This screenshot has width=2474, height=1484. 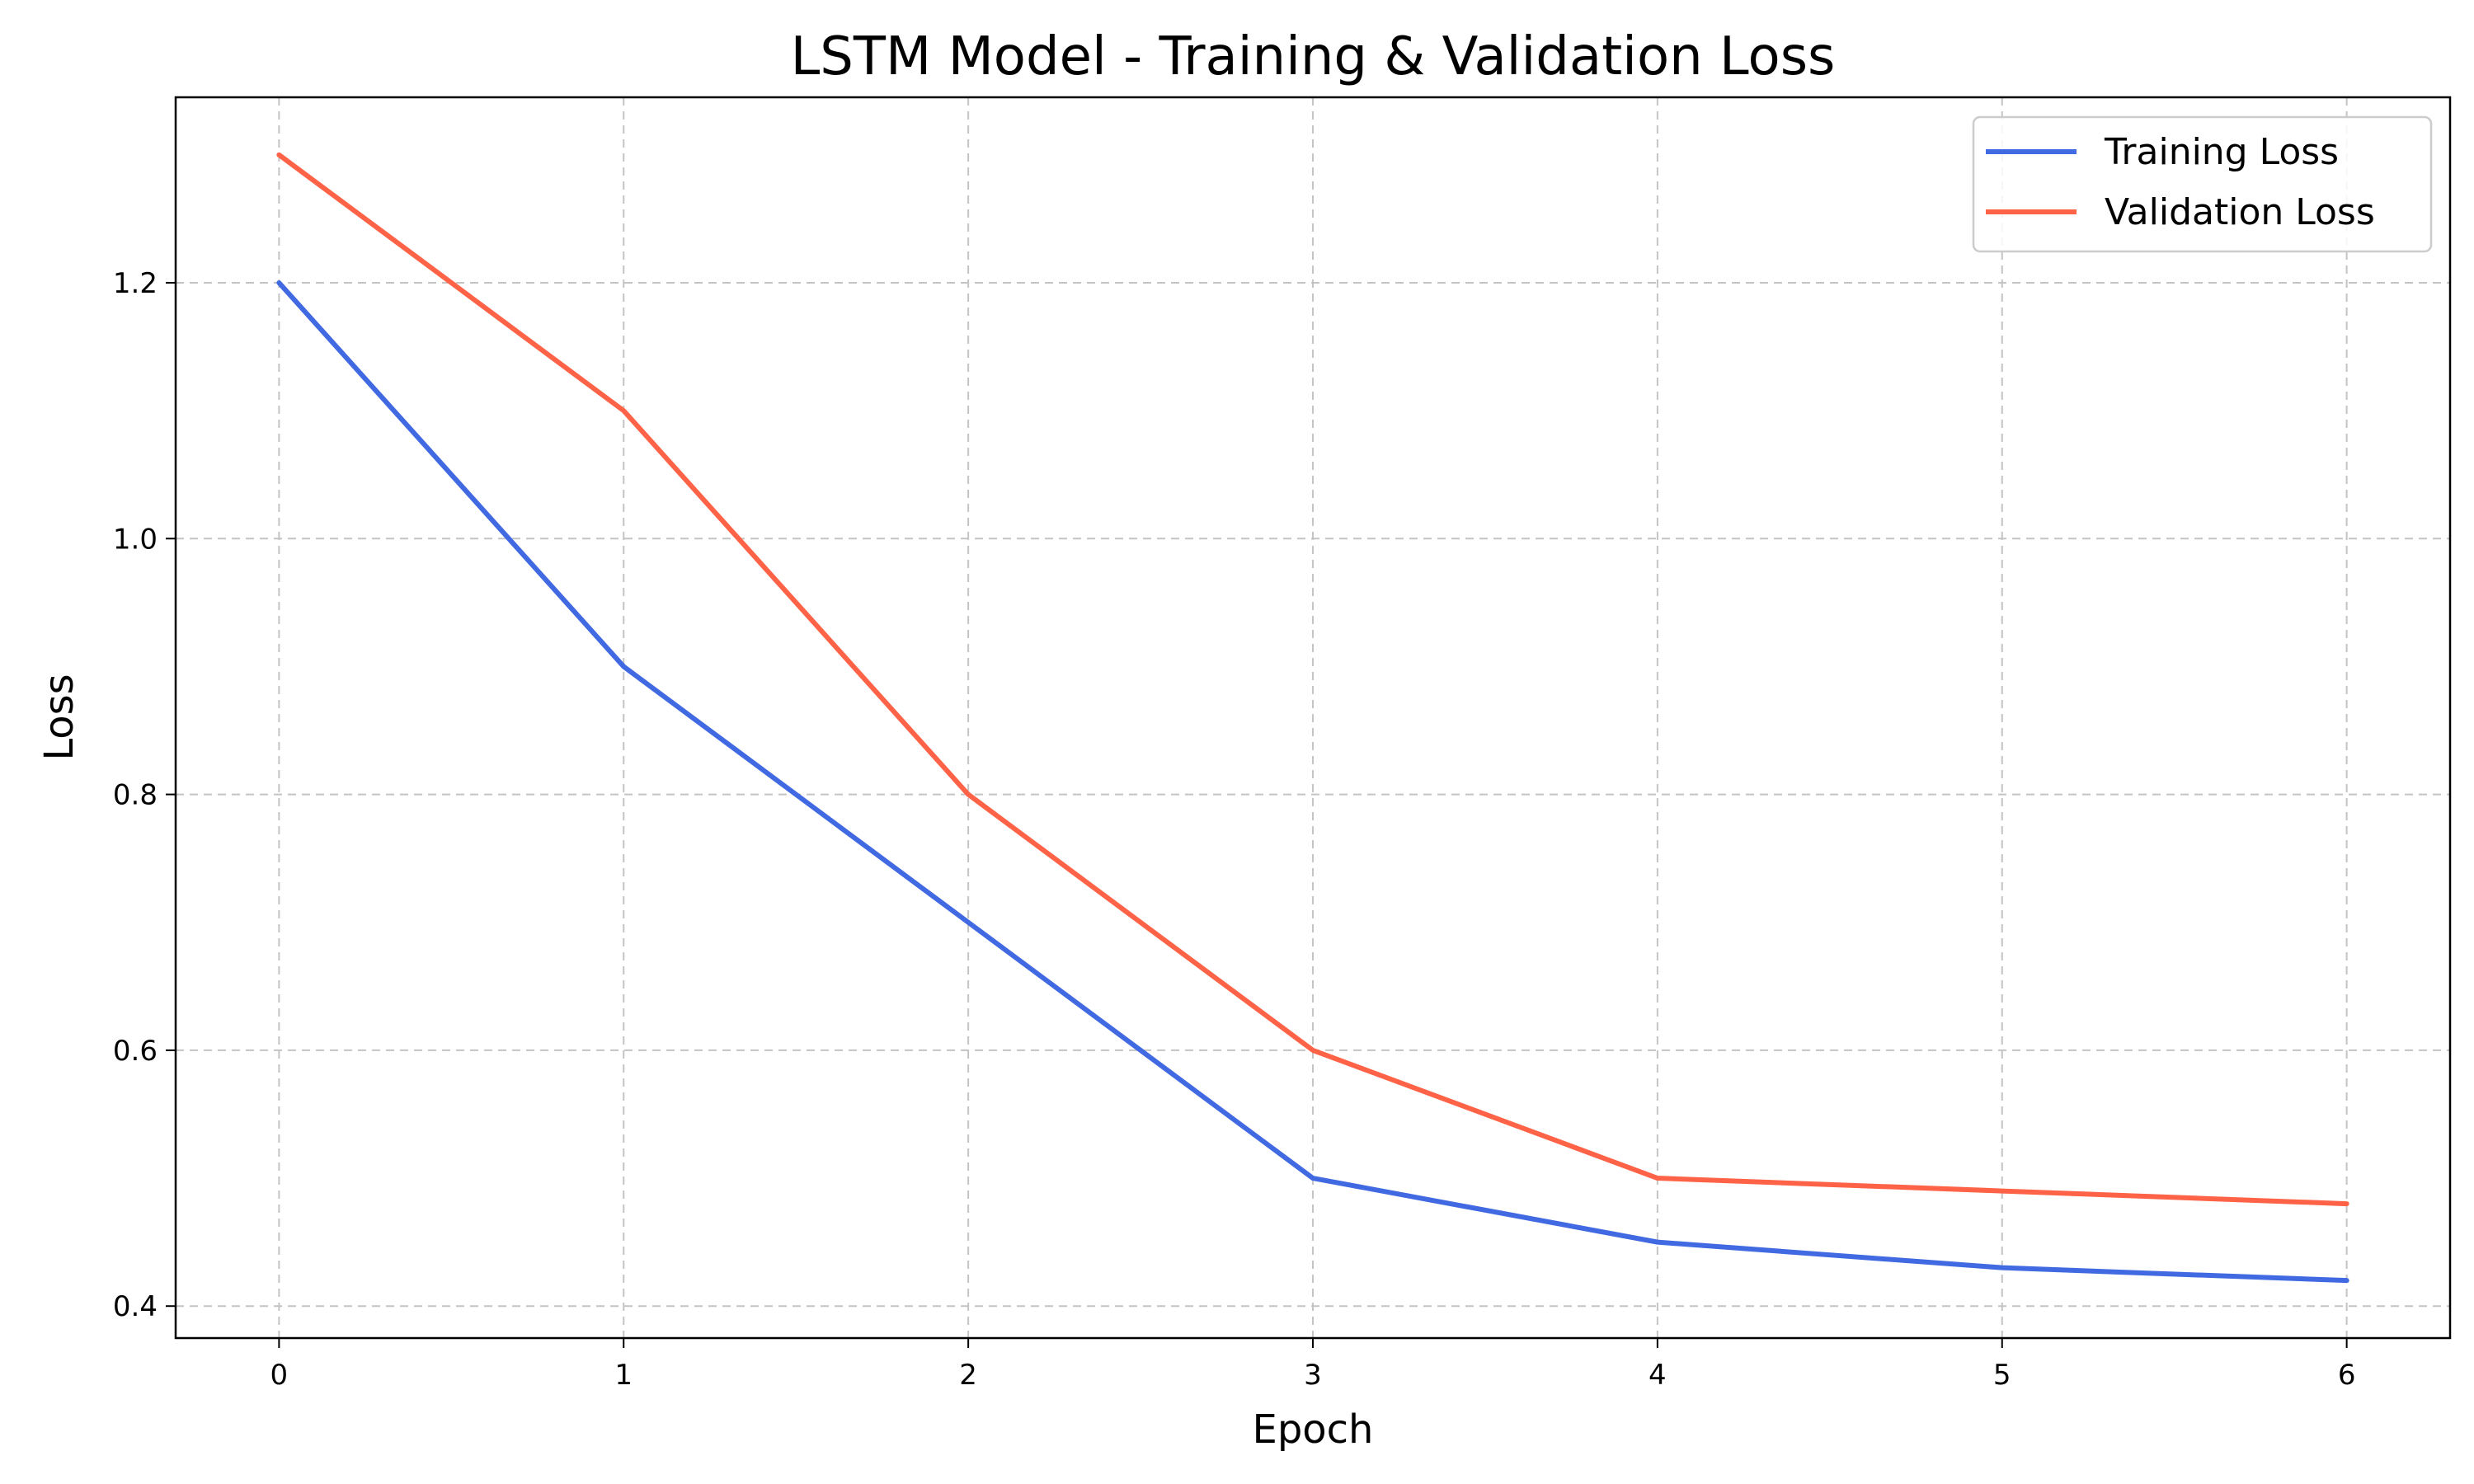 What do you see at coordinates (2002, 1375) in the screenshot?
I see `x-tick-label: 5` at bounding box center [2002, 1375].